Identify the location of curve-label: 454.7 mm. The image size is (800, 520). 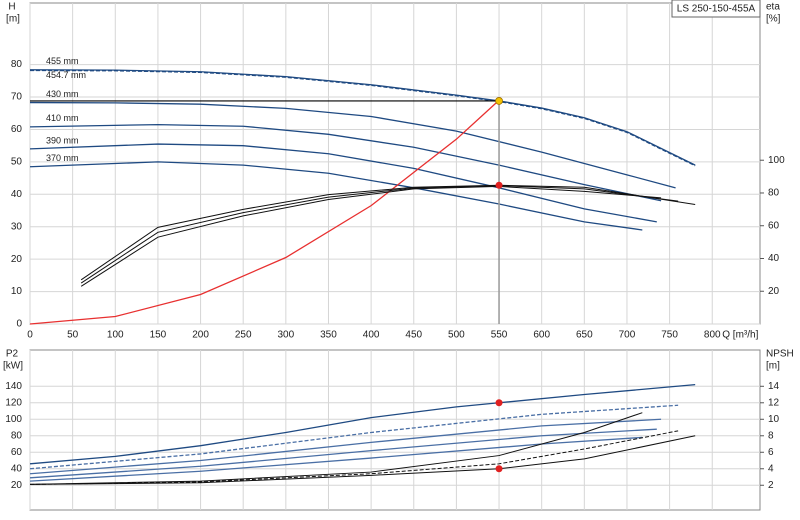
(66, 75).